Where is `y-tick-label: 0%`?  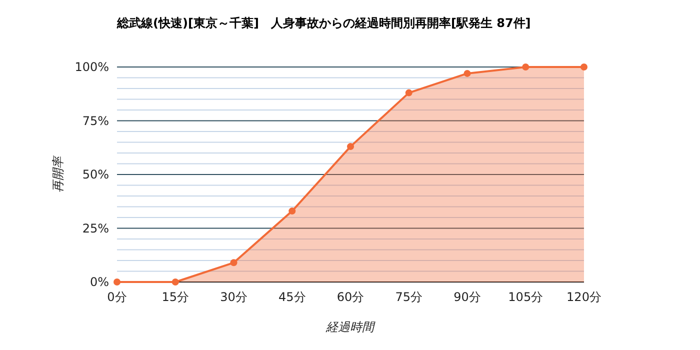
y-tick-label: 0% is located at coordinates (99, 282).